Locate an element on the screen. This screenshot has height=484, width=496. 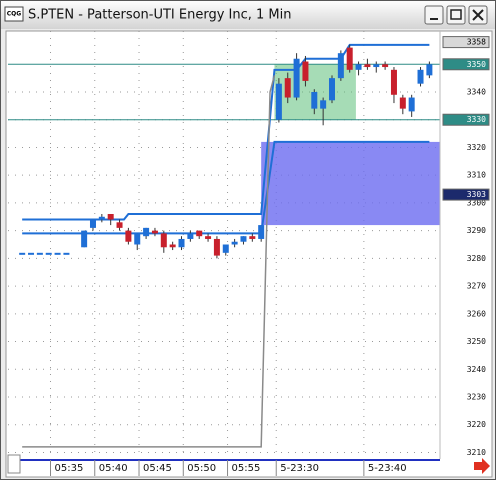
y-tick-label: 3290 is located at coordinates (476, 230).